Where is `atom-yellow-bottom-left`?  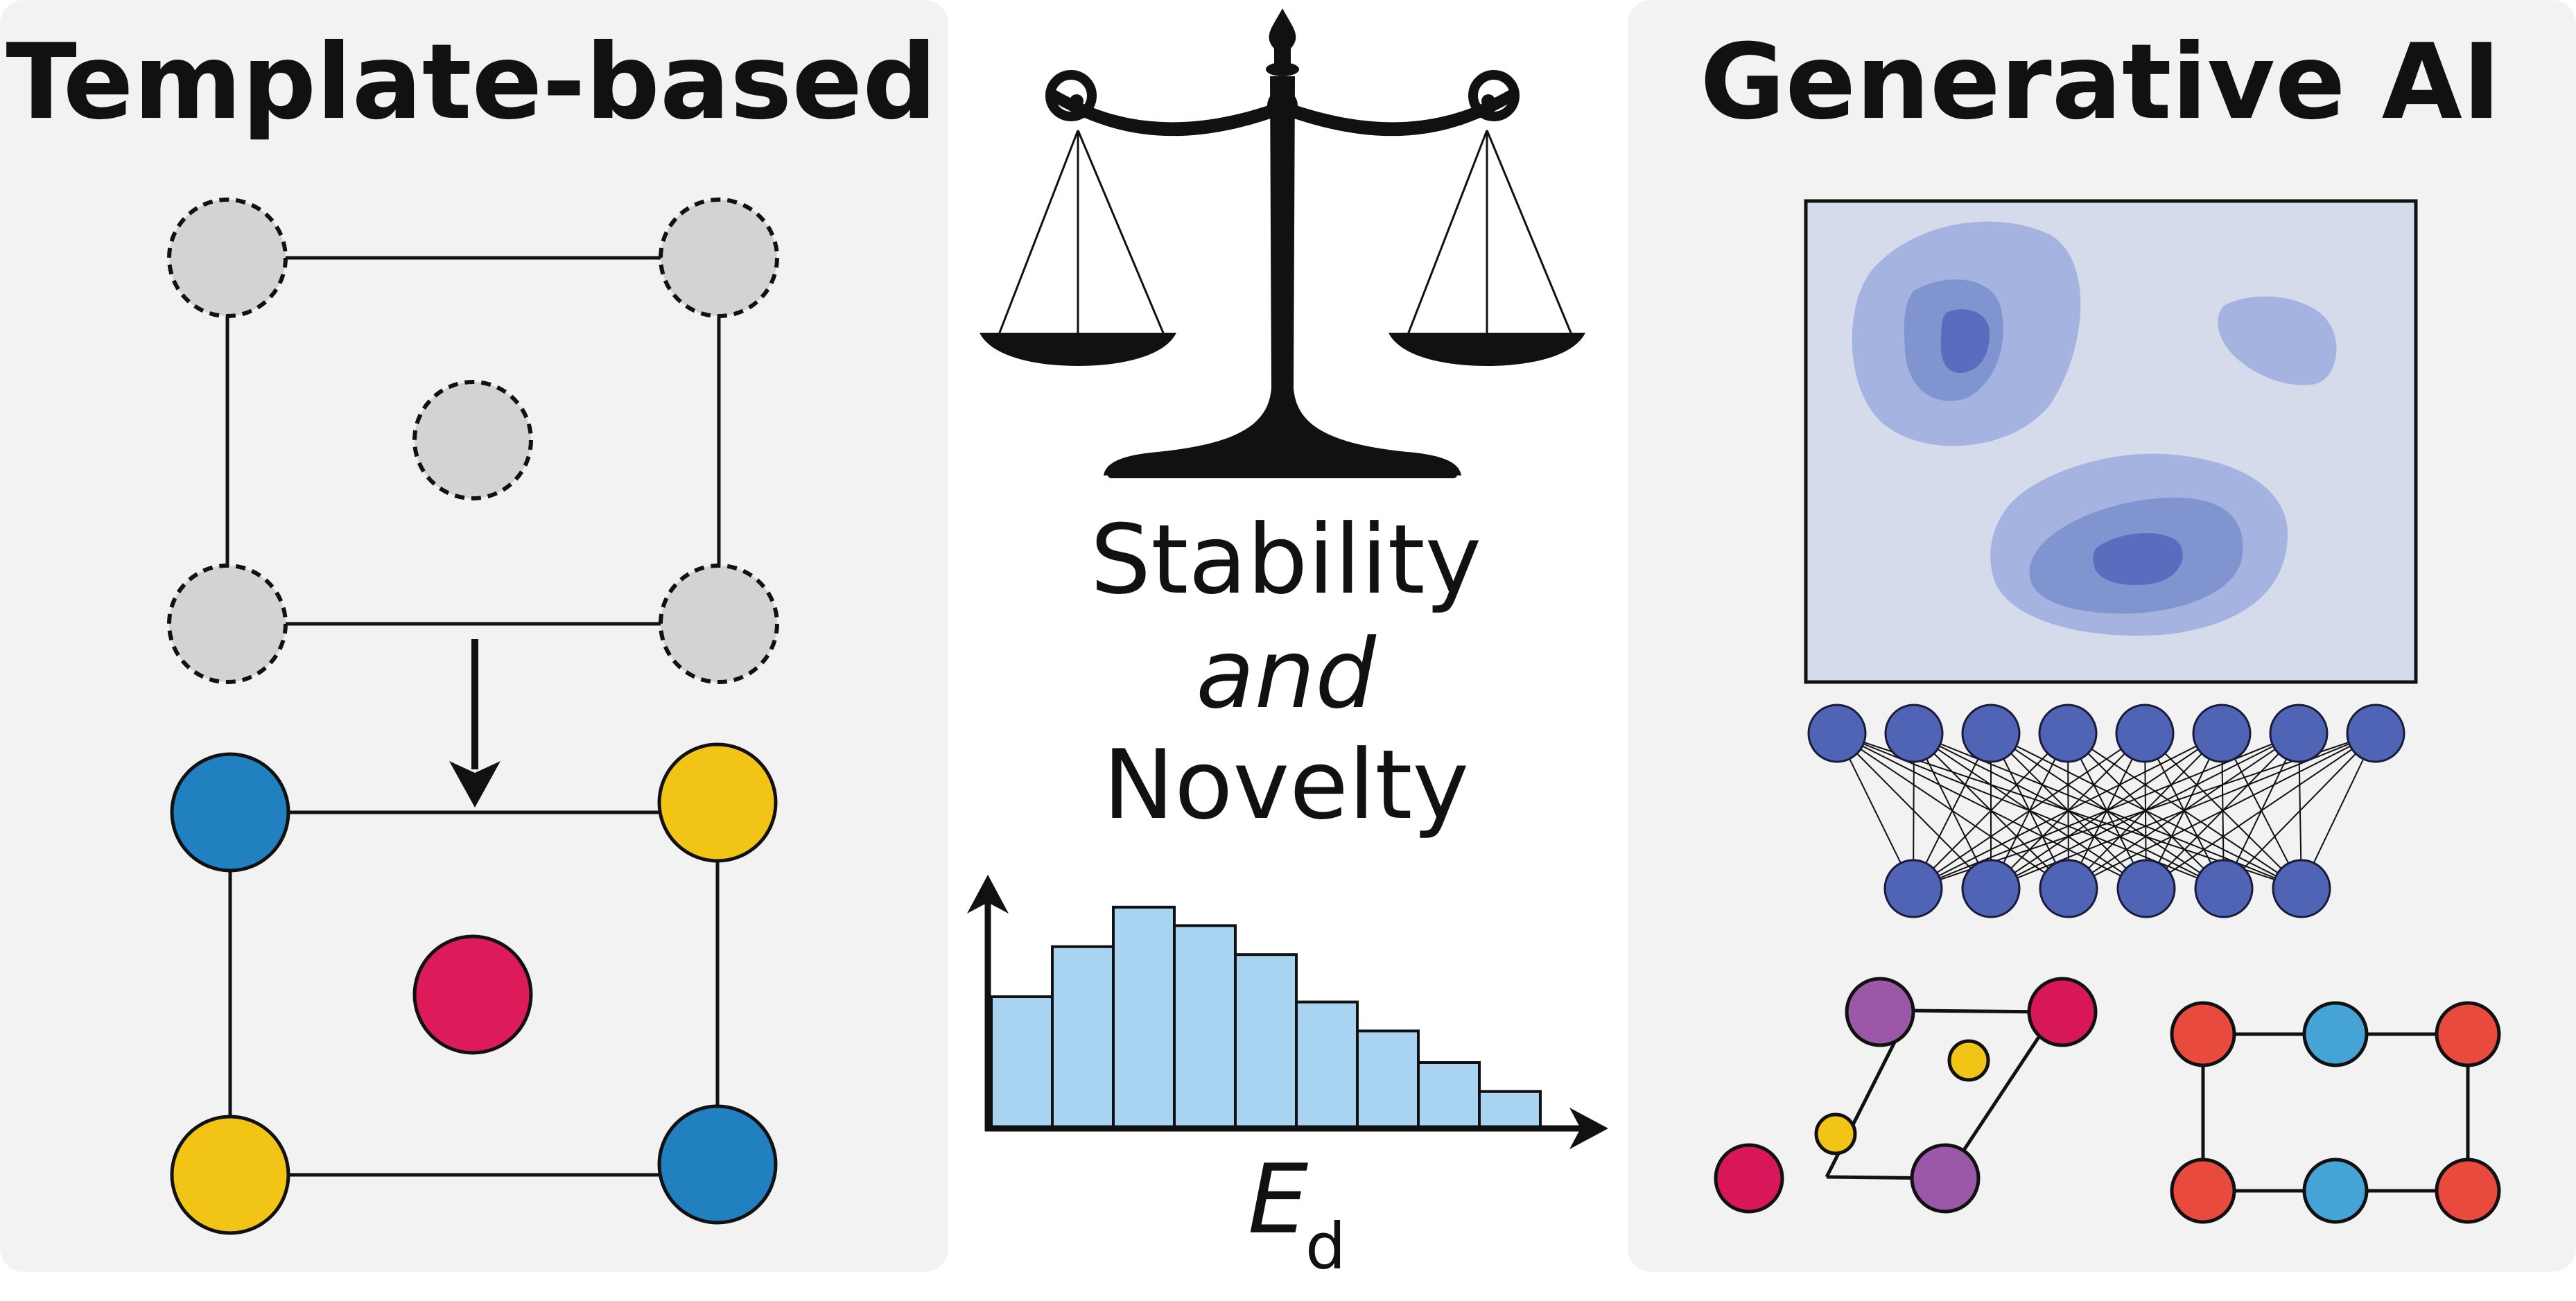 atom-yellow-bottom-left is located at coordinates (230, 1175).